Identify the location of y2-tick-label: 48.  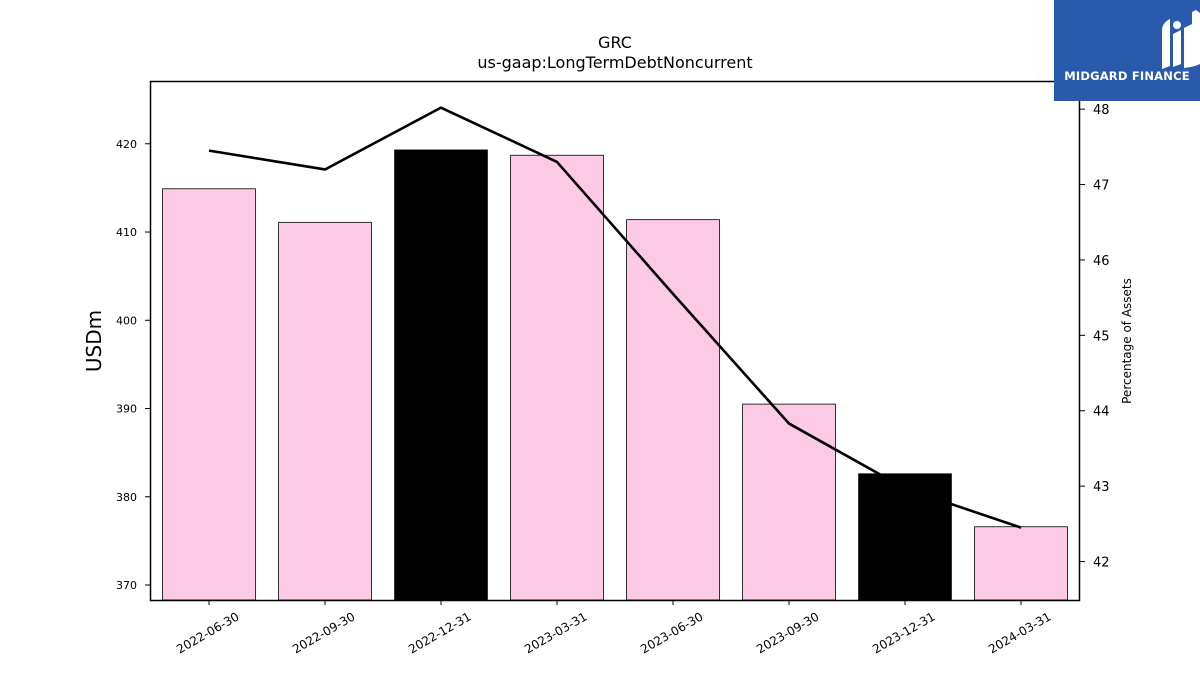
(1101, 110).